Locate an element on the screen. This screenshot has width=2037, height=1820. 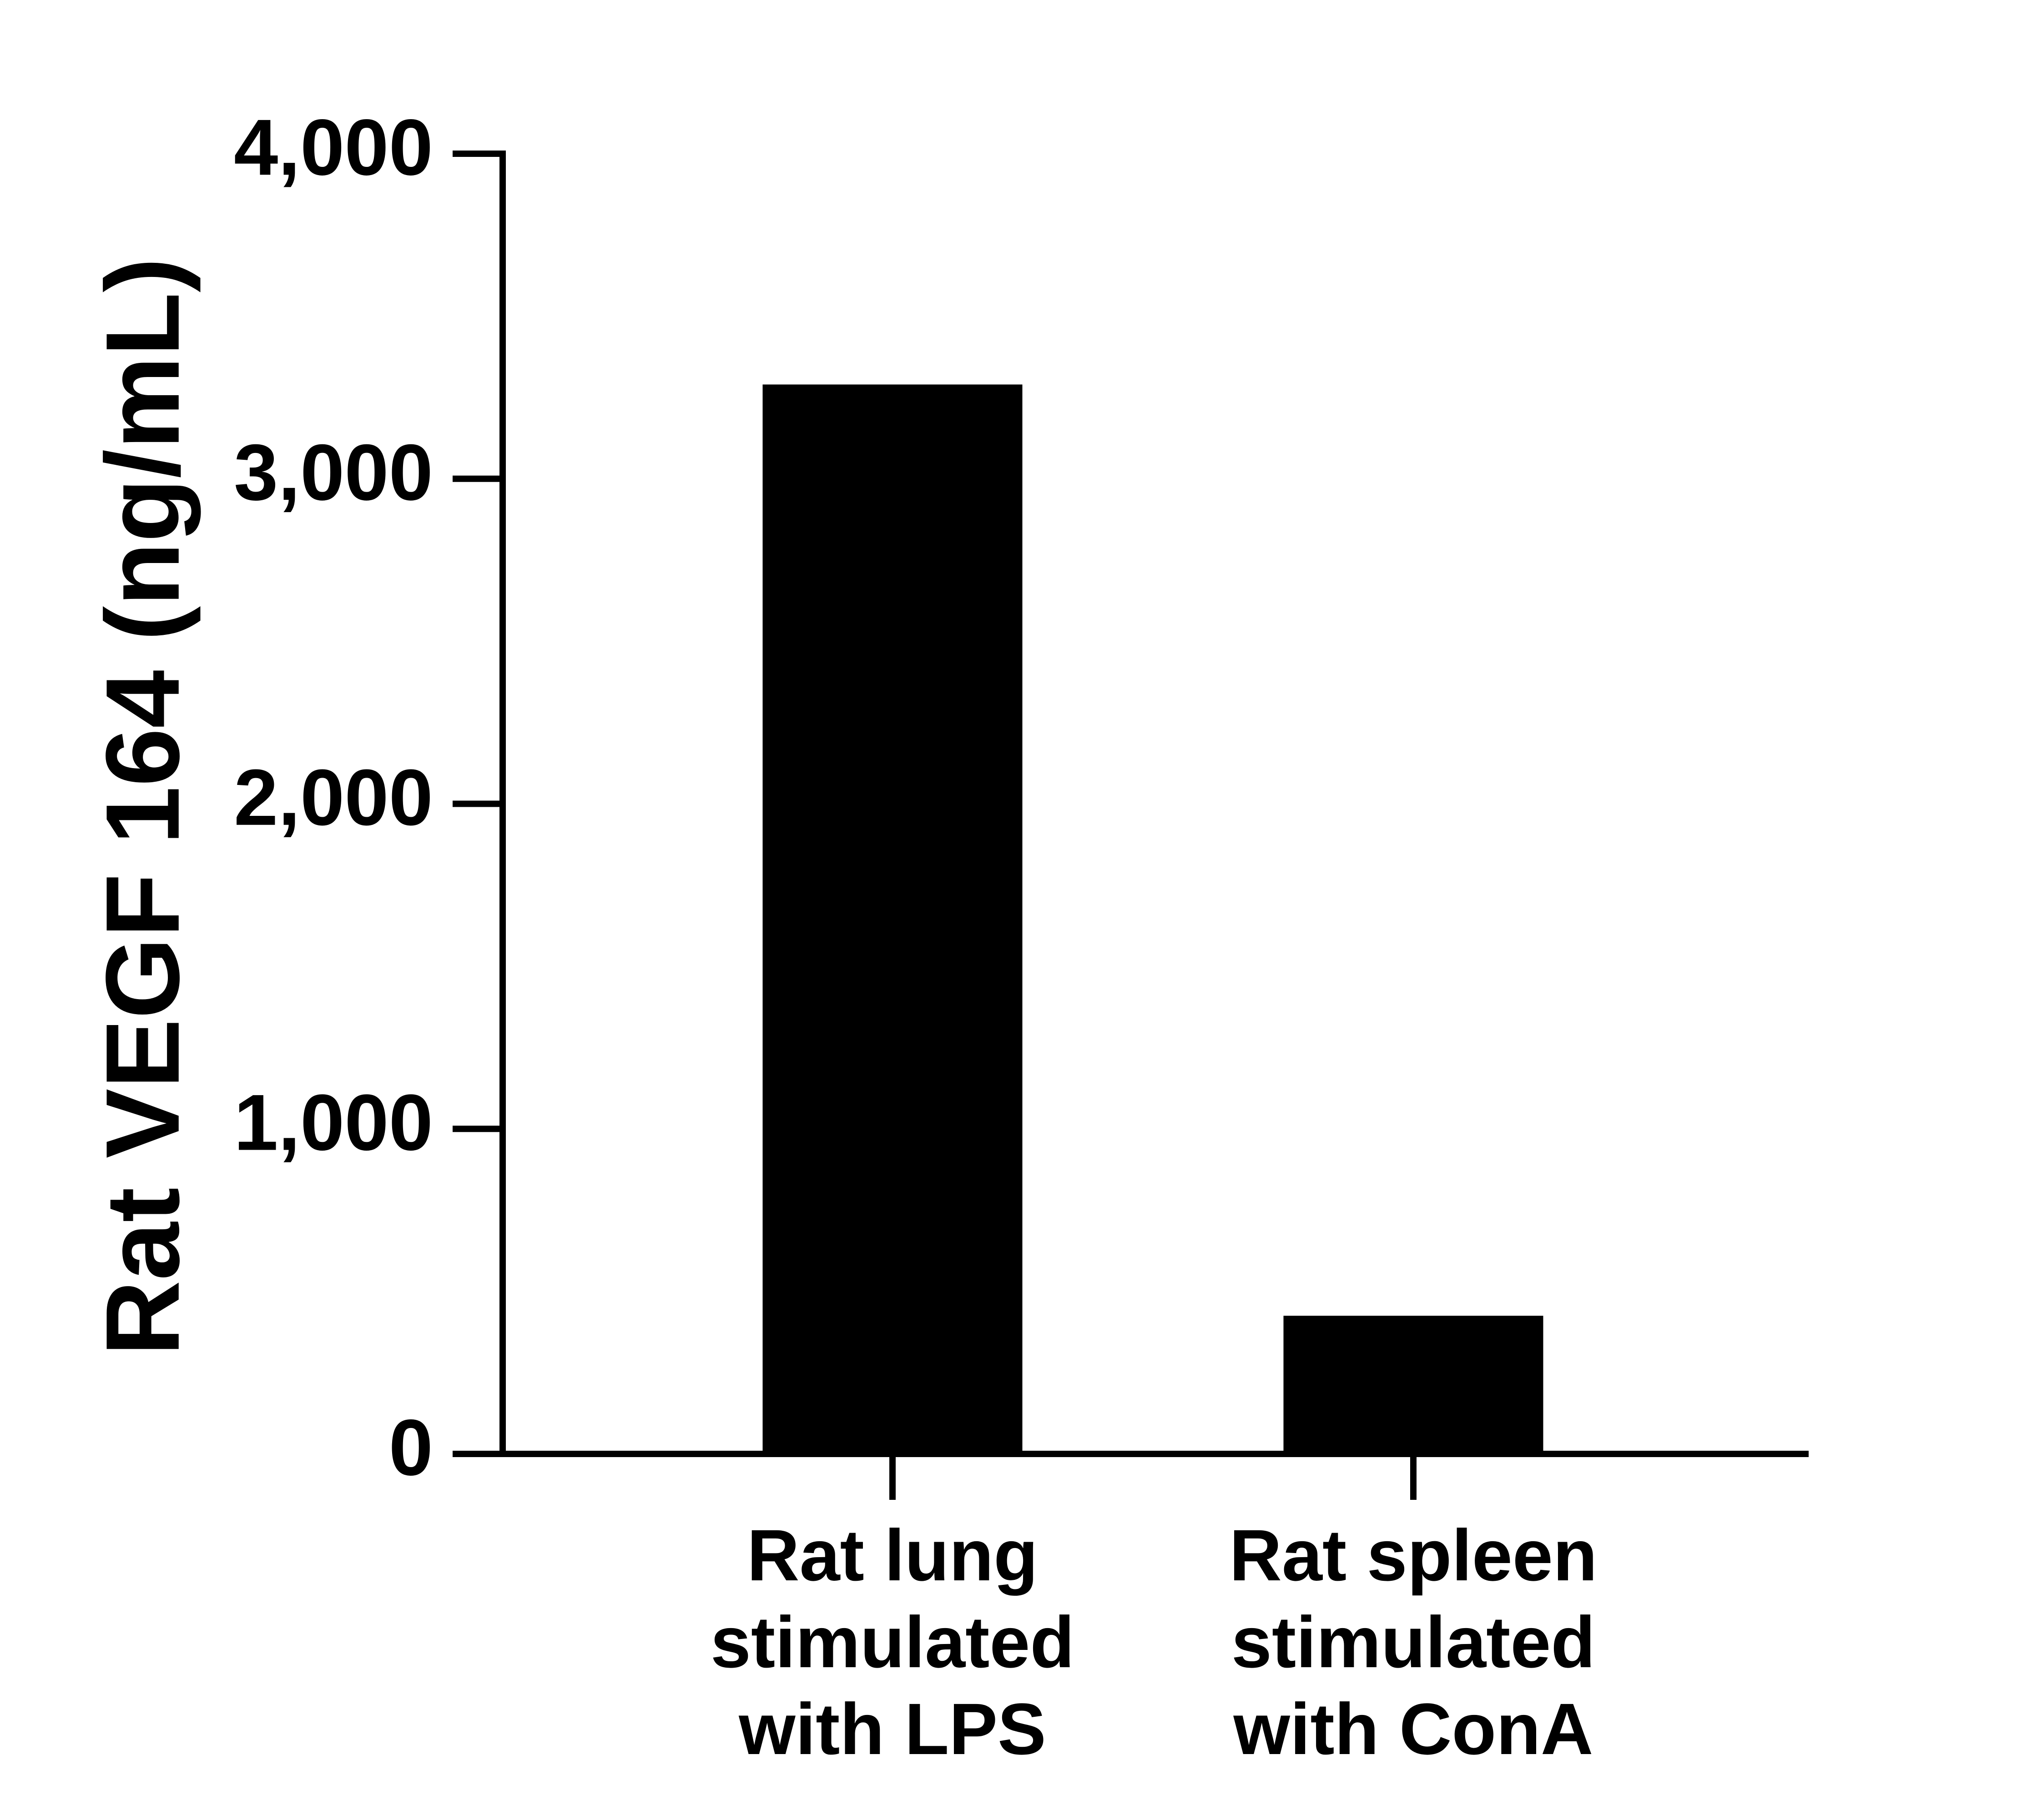
y-axis-label: Rat VEGF 164 (ng/mL) is located at coordinates (143, 806).